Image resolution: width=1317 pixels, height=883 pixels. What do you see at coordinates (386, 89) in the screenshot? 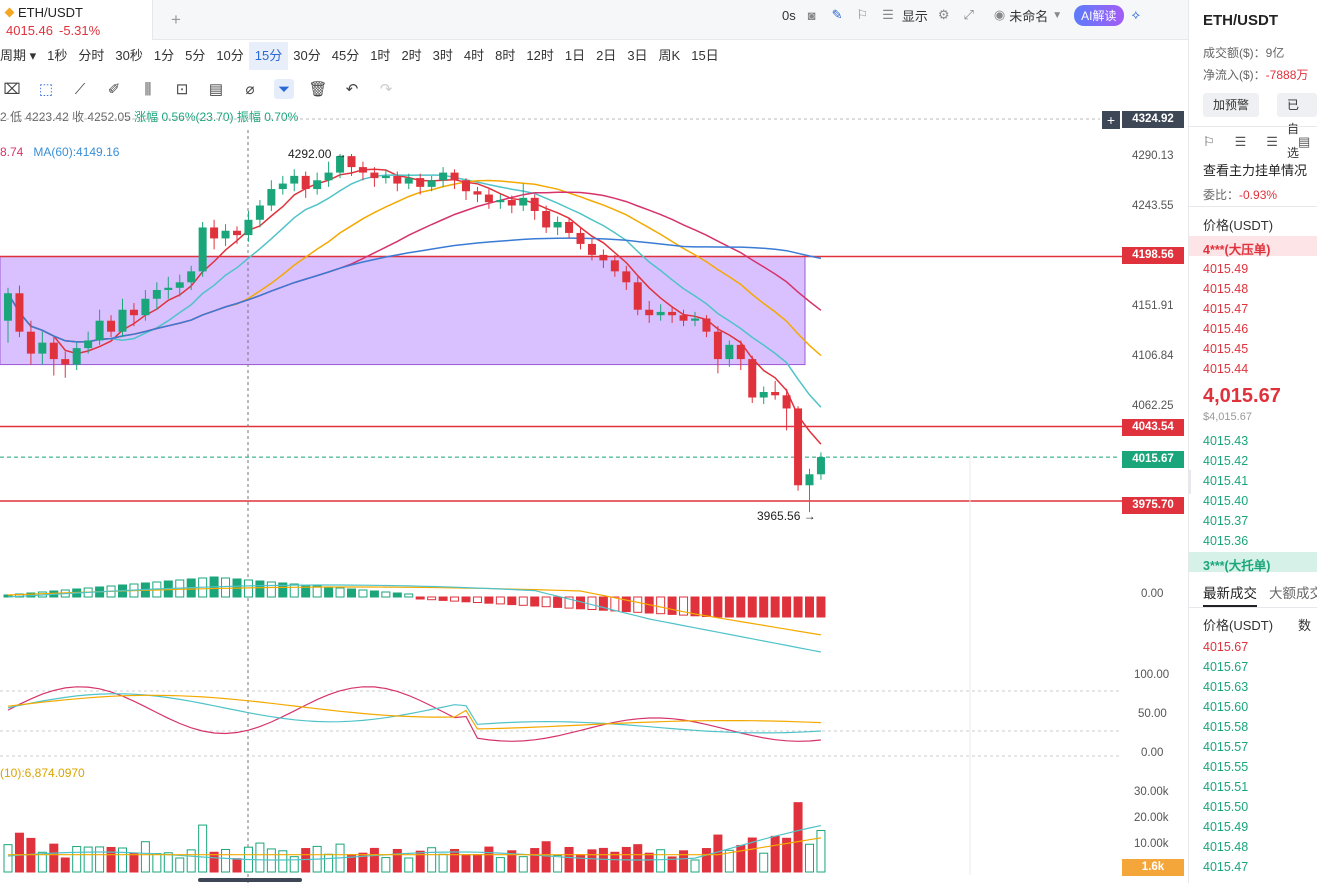
I see `redo-icon: ↷` at bounding box center [386, 89].